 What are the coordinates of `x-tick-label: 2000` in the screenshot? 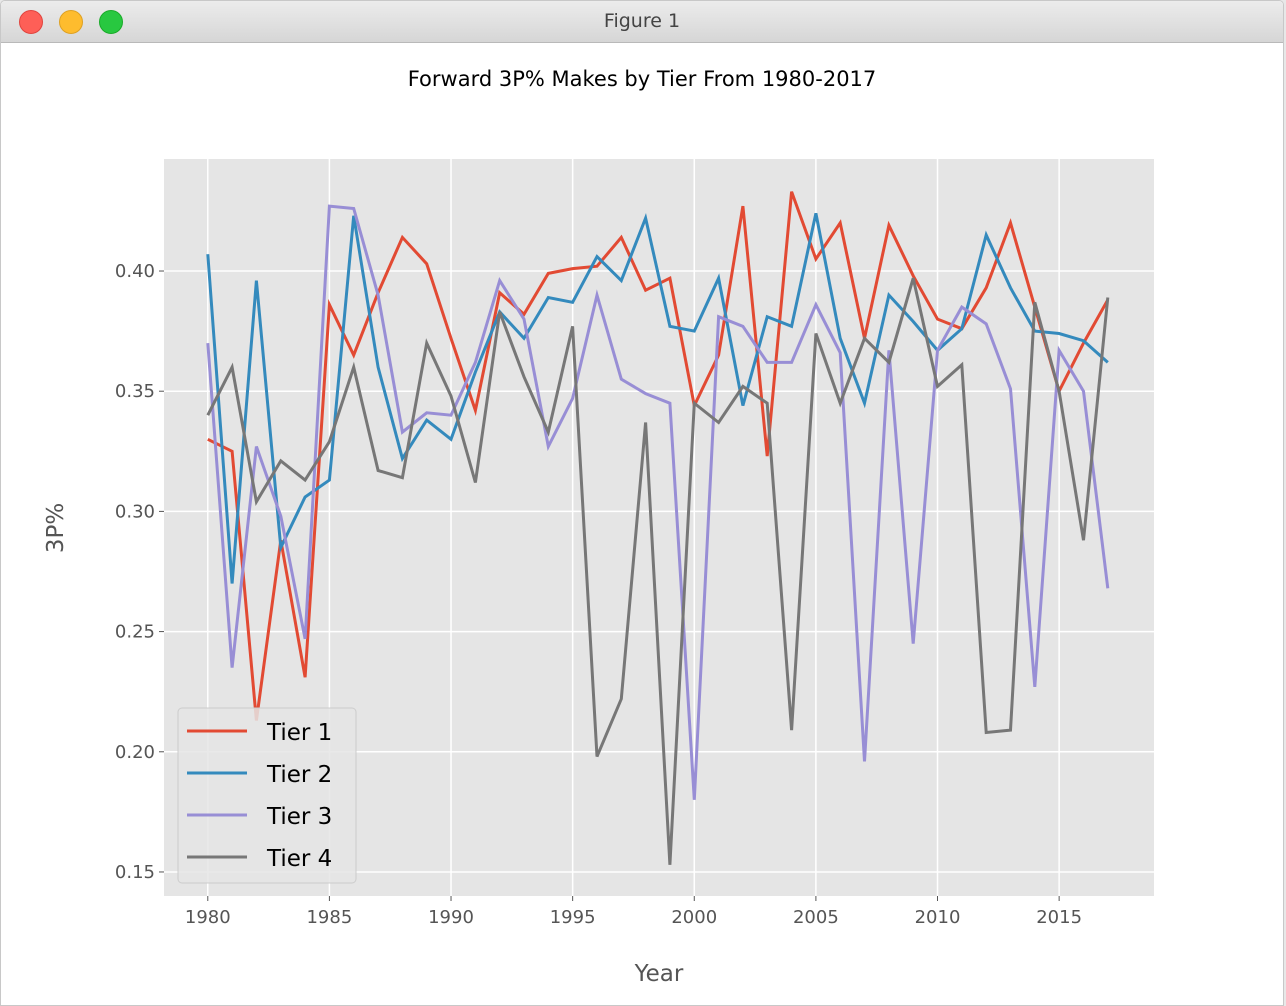 It's located at (694, 917).